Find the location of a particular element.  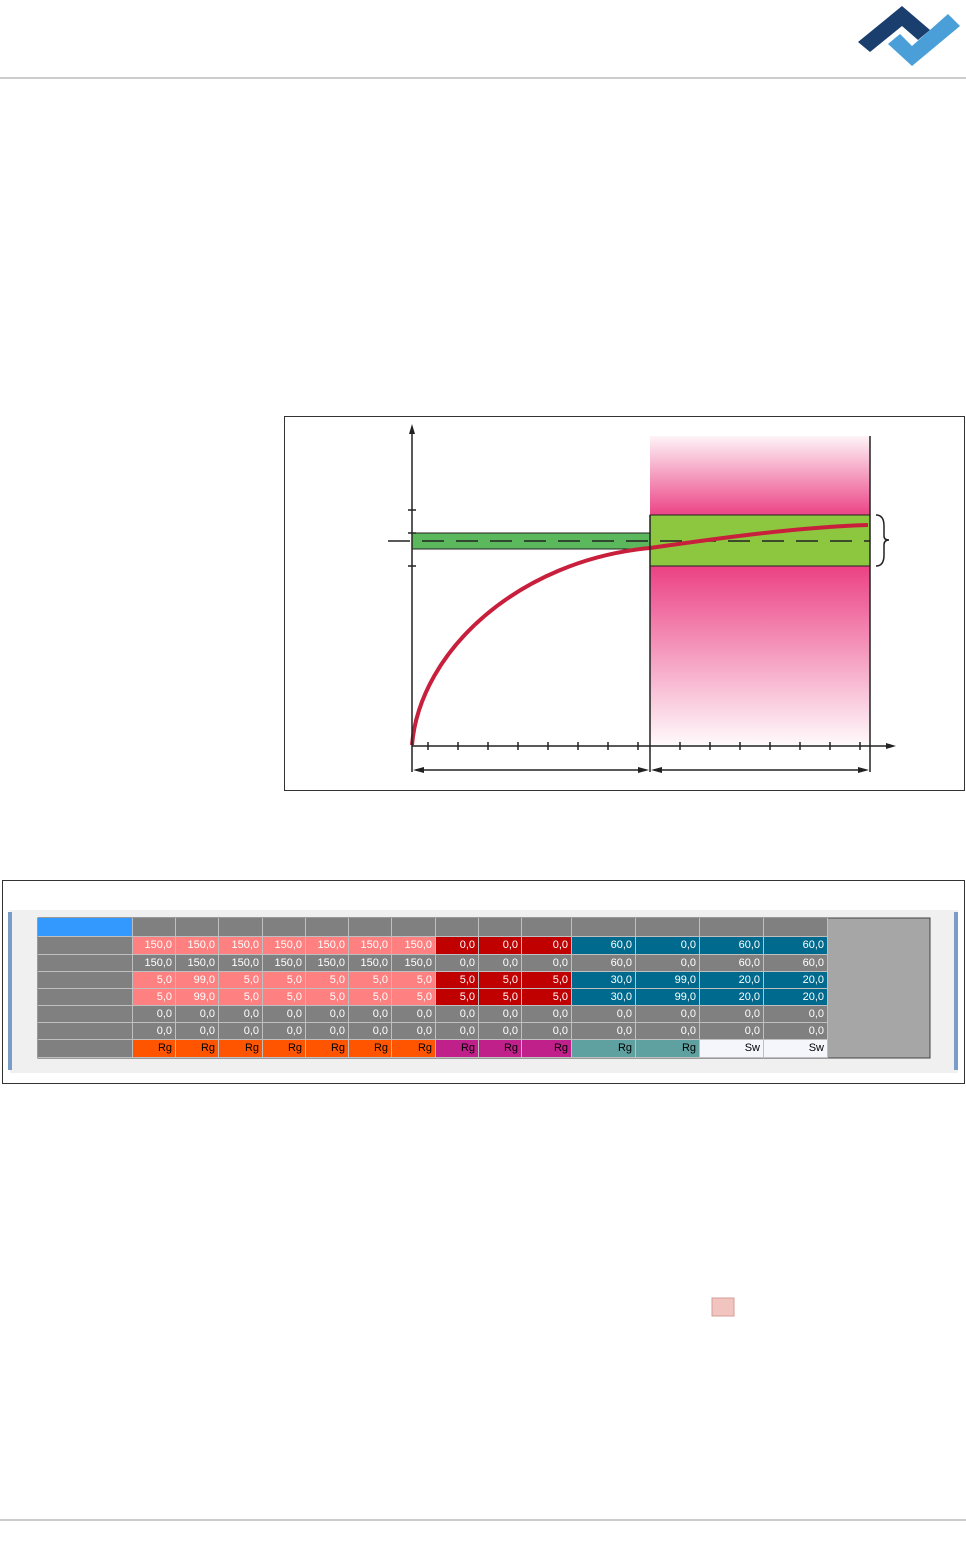

logo is located at coordinates (909, 36).